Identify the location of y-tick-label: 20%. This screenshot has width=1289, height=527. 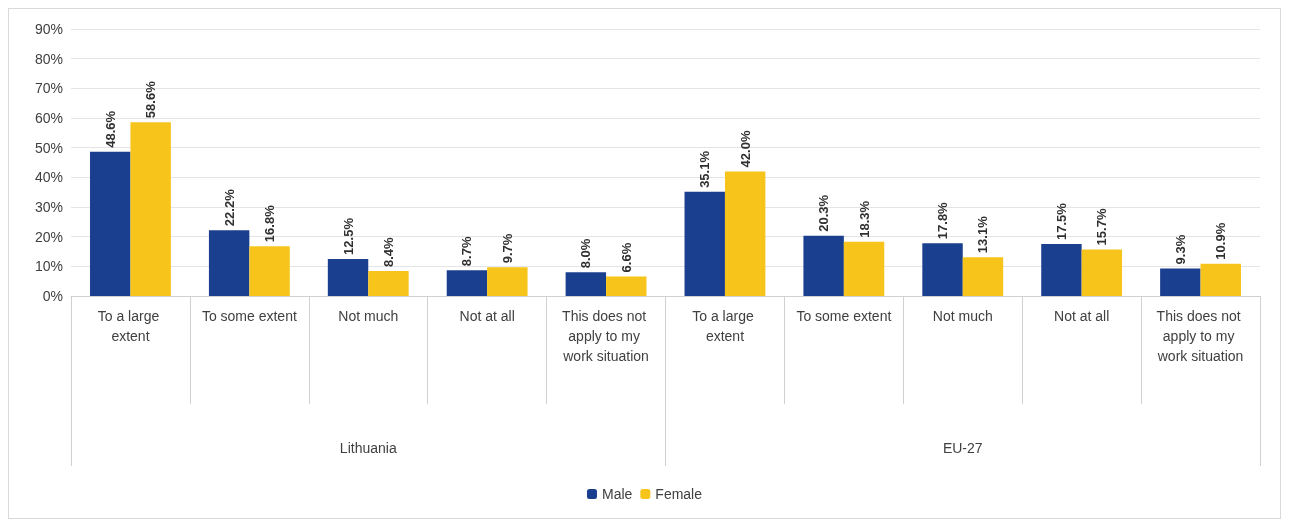
(48, 236).